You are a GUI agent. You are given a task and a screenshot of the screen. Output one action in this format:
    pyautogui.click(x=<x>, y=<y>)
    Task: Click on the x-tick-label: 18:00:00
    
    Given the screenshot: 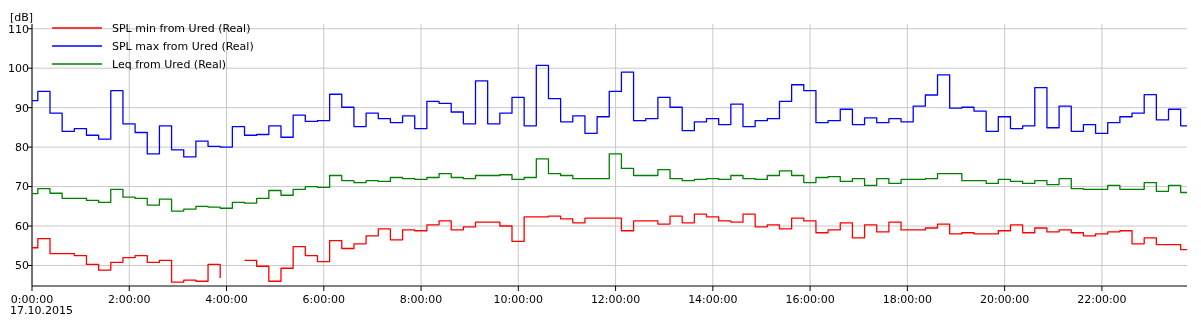 What is the action you would take?
    pyautogui.click(x=907, y=299)
    